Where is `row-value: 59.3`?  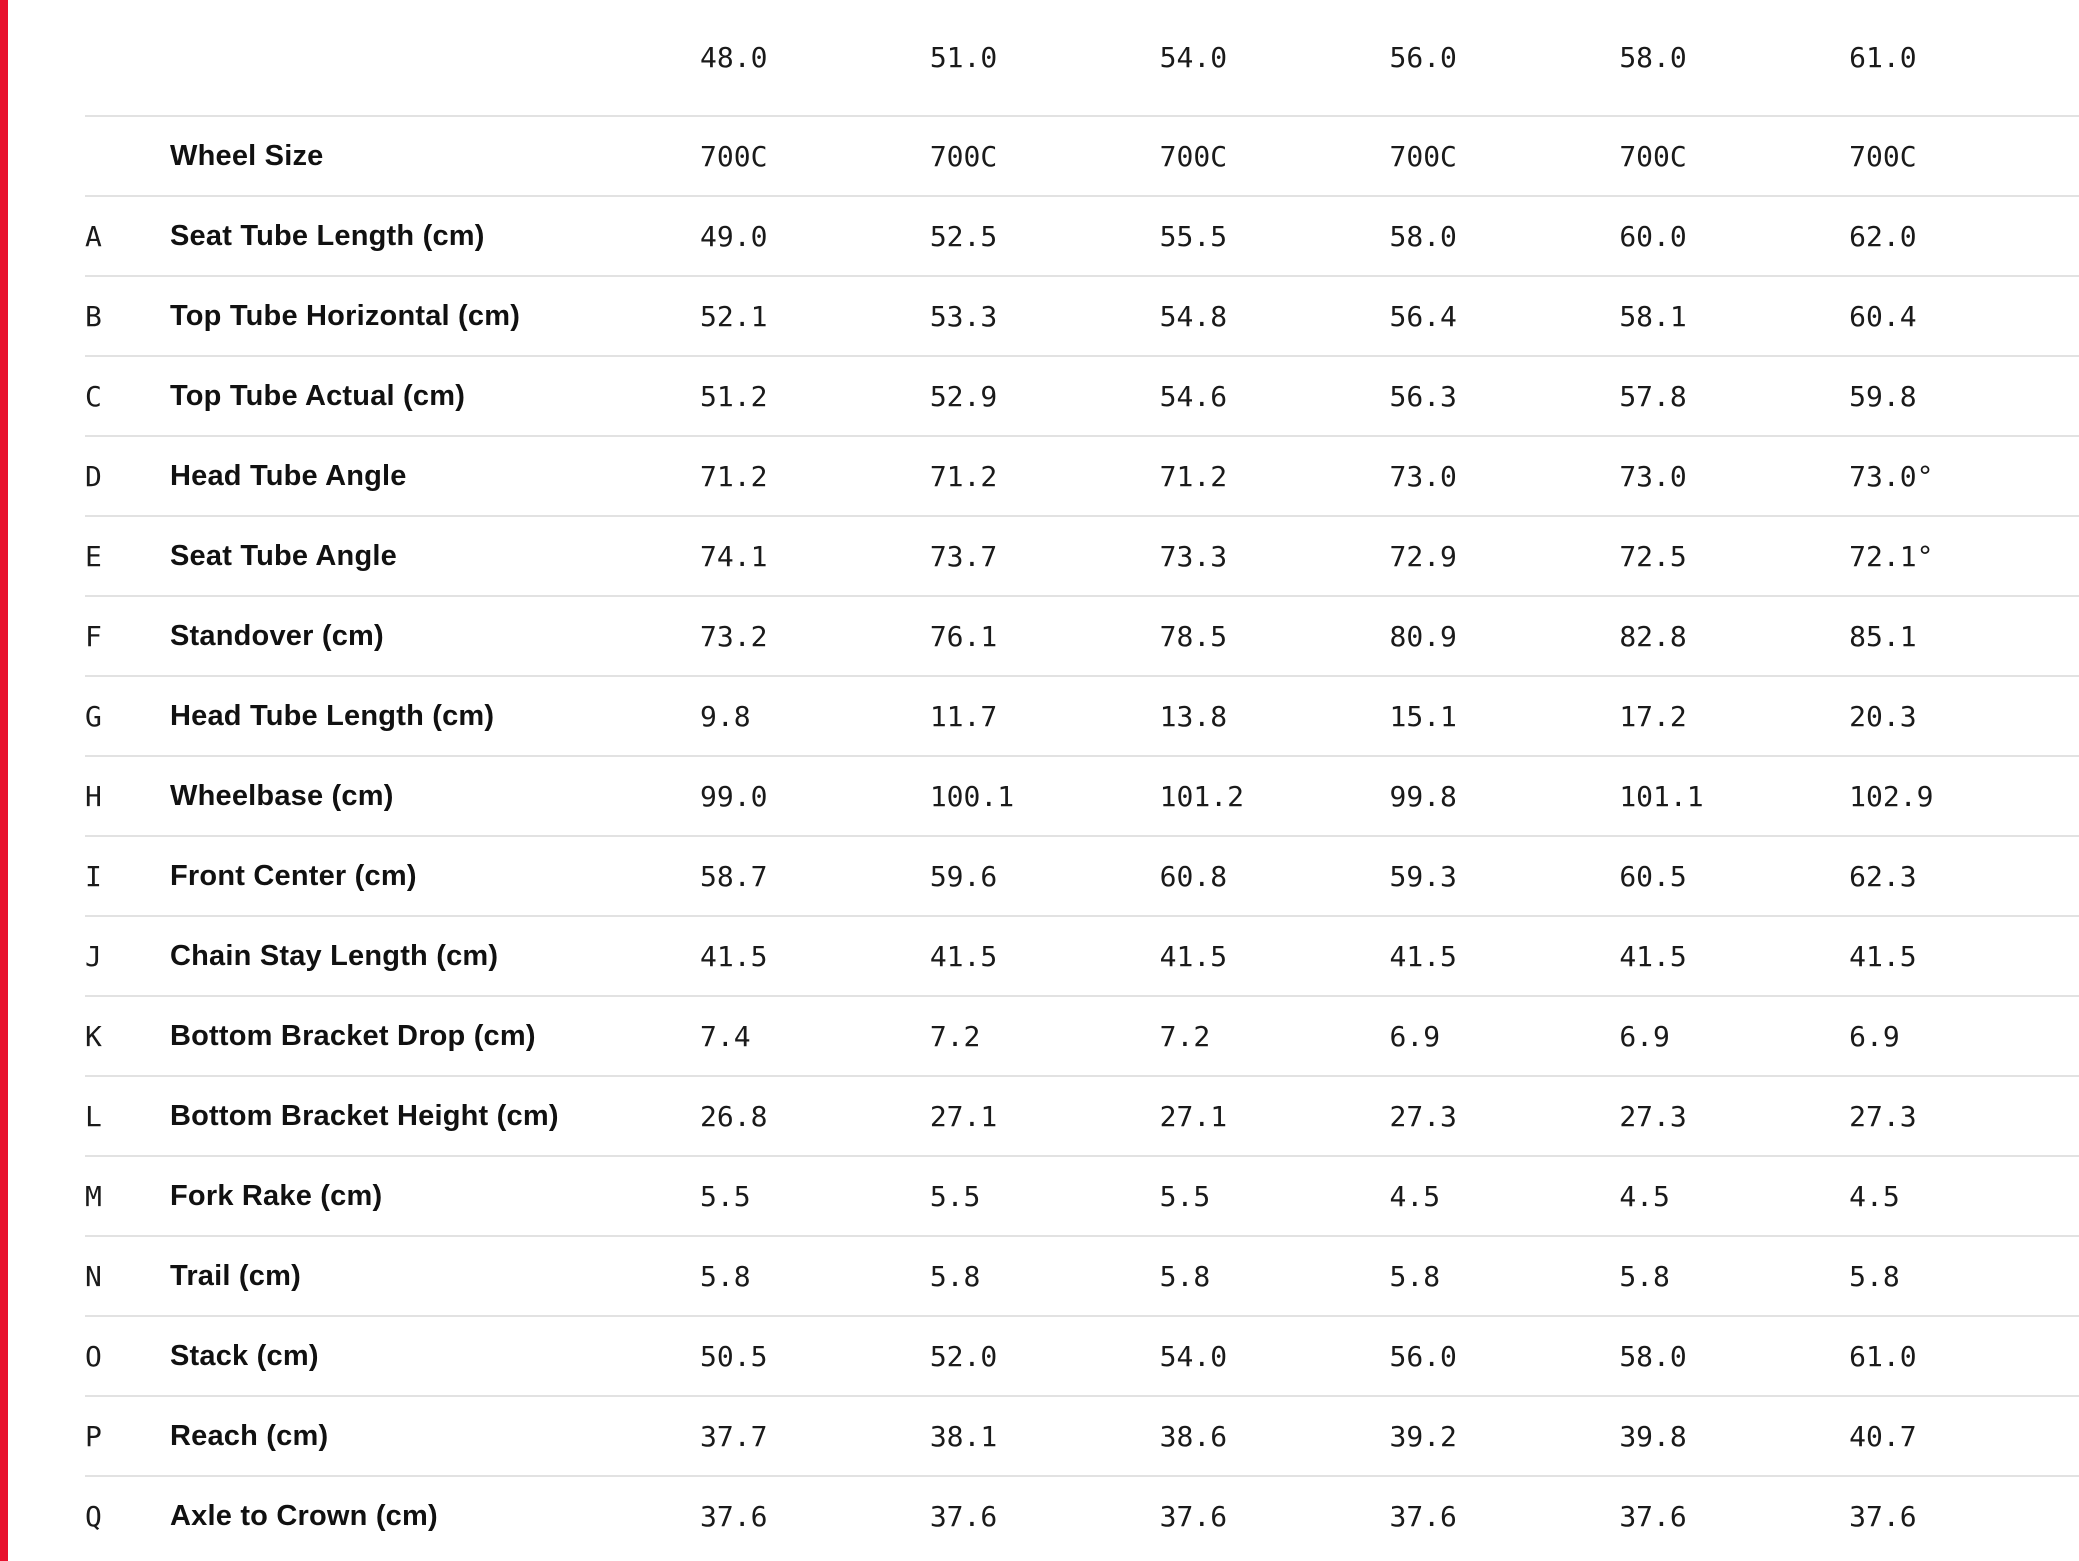
row-value: 59.3 is located at coordinates (1423, 876).